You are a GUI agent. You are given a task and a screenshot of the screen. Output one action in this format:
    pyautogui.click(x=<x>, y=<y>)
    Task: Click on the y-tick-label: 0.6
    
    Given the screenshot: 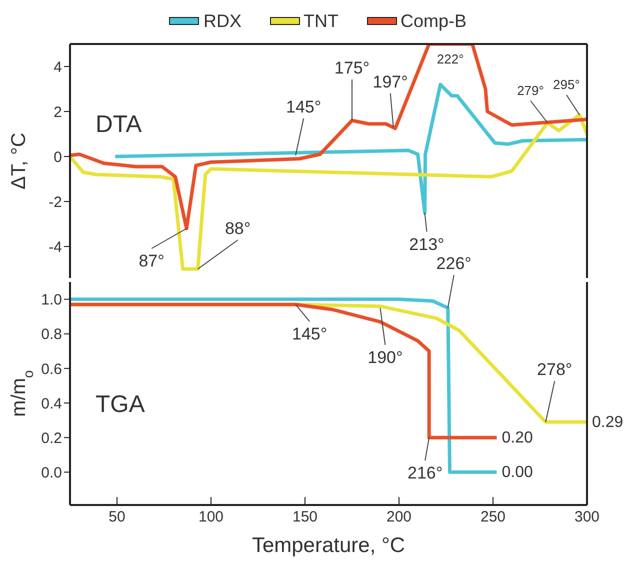 What is the action you would take?
    pyautogui.click(x=51, y=369)
    